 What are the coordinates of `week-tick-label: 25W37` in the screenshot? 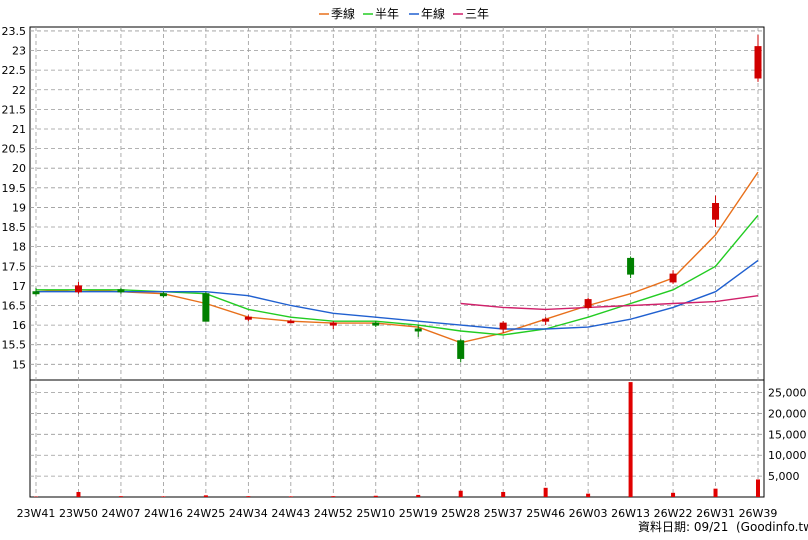 It's located at (503, 513).